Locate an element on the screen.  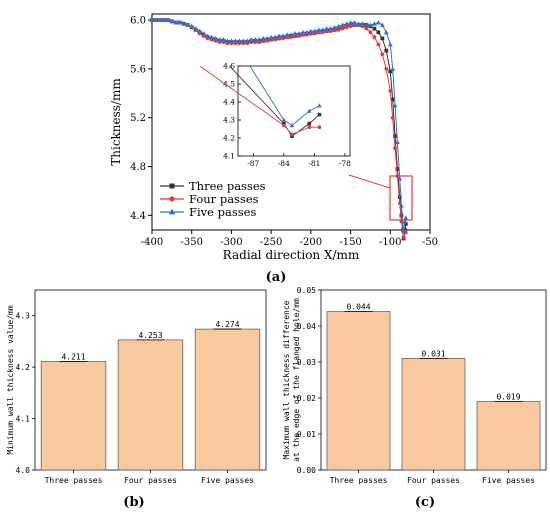
y-tick-label: 0.01 is located at coordinates (306, 434).